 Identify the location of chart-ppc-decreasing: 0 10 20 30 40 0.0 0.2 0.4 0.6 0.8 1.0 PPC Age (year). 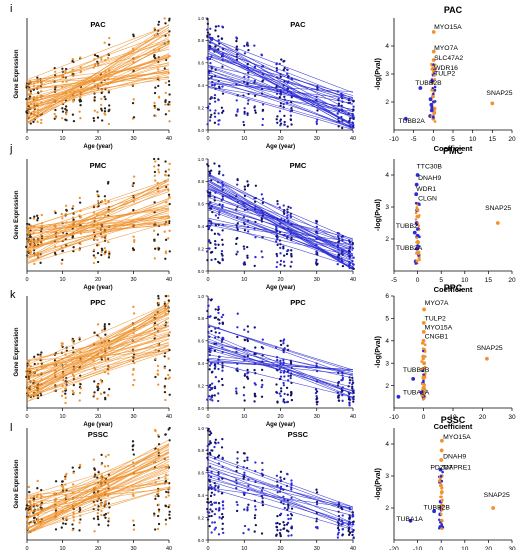
(277, 361).